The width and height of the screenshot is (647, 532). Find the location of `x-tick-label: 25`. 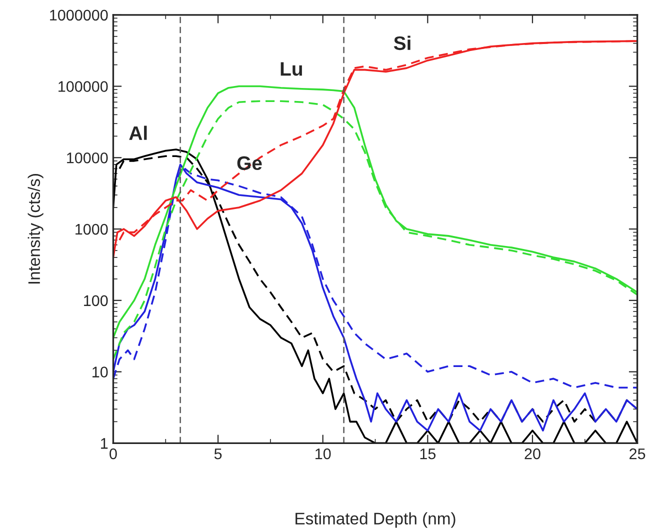

x-tick-label: 25 is located at coordinates (638, 454).